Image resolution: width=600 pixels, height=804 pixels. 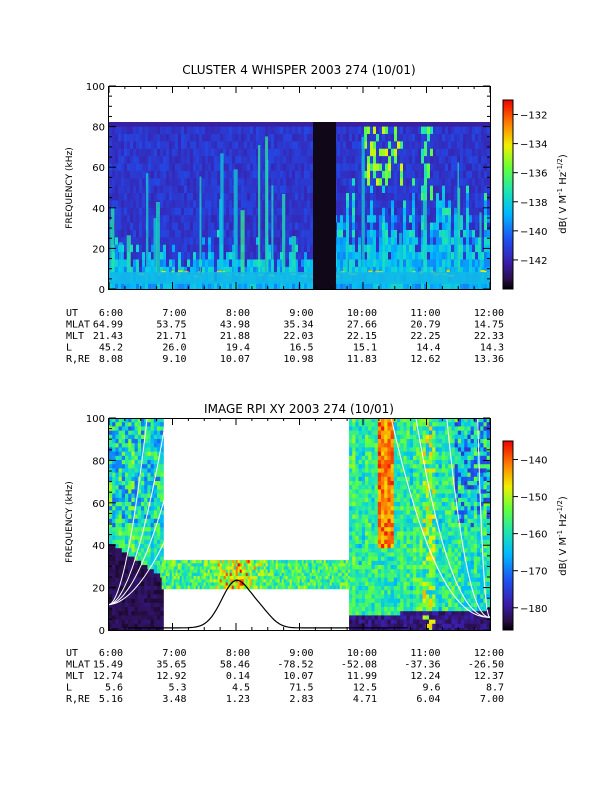 What do you see at coordinates (272, 229) in the screenshot?
I see `panel1-streak` at bounding box center [272, 229].